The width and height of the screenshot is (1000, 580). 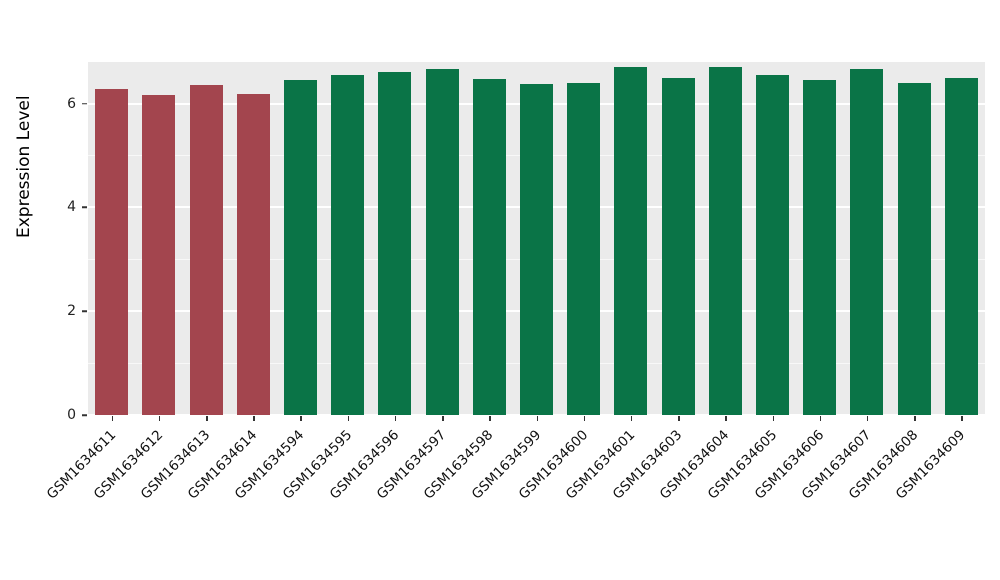 I want to click on bar-GSM1634597, so click(x=442, y=241).